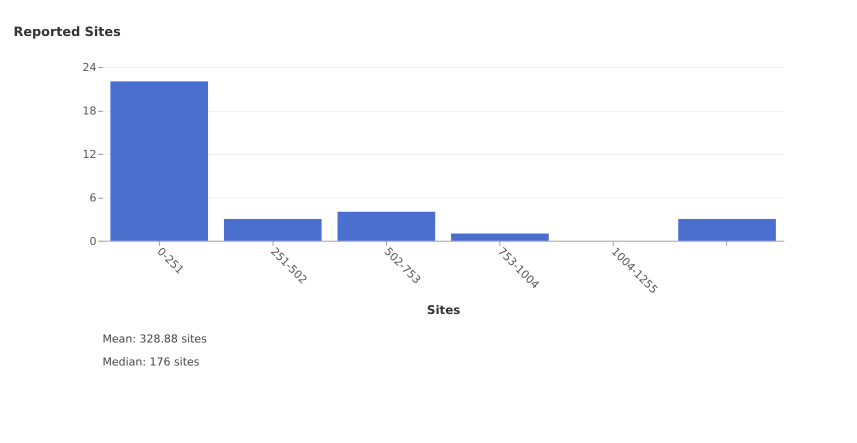 The height and width of the screenshot is (443, 857). I want to click on chart-title: Reported Sites, so click(67, 32).